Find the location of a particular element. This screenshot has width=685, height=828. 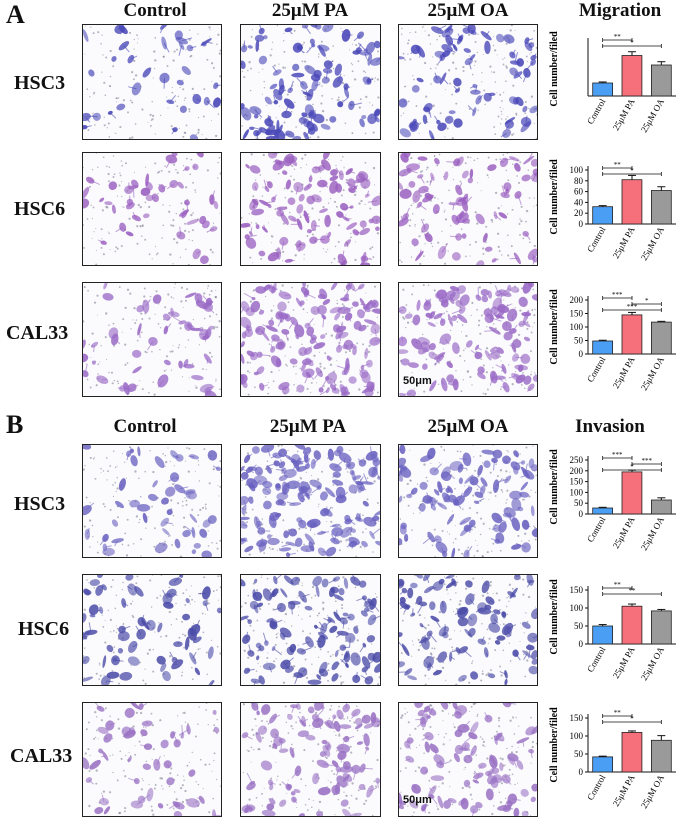

y-tick-label: 100 is located at coordinates (577, 170).